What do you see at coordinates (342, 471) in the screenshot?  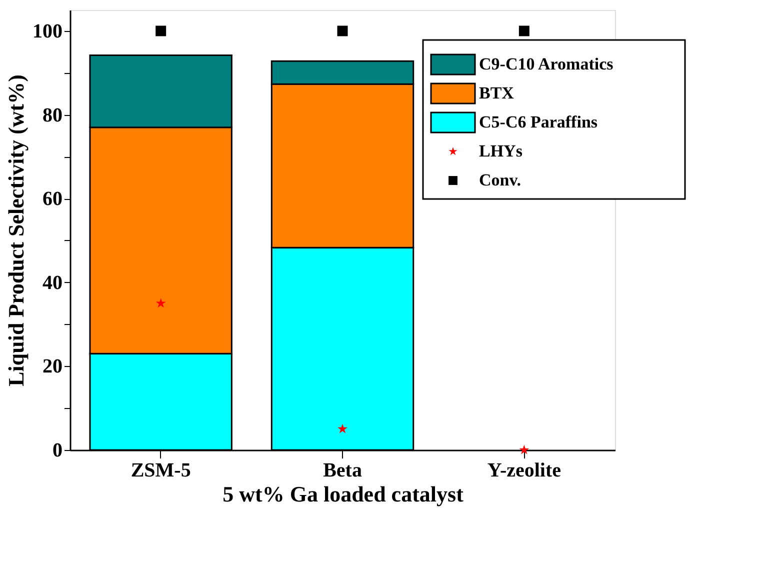 I see `x-tick-label: Beta` at bounding box center [342, 471].